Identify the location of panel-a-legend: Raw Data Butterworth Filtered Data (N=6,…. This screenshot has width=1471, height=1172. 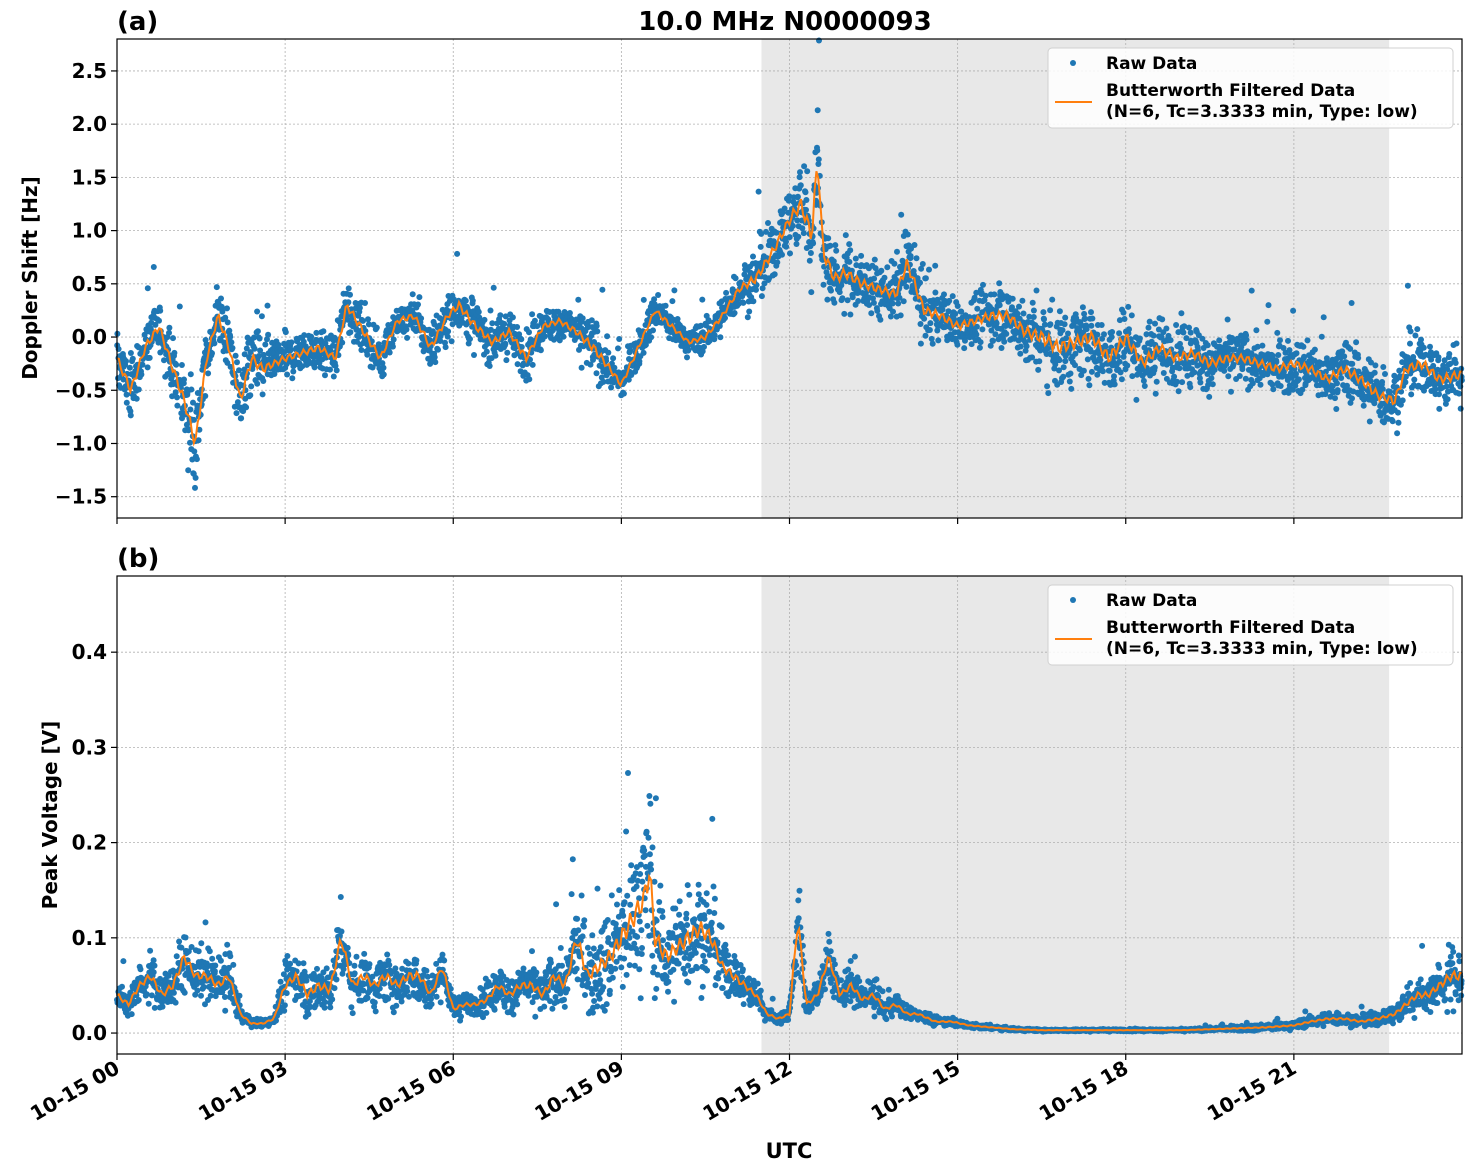
(1250, 88).